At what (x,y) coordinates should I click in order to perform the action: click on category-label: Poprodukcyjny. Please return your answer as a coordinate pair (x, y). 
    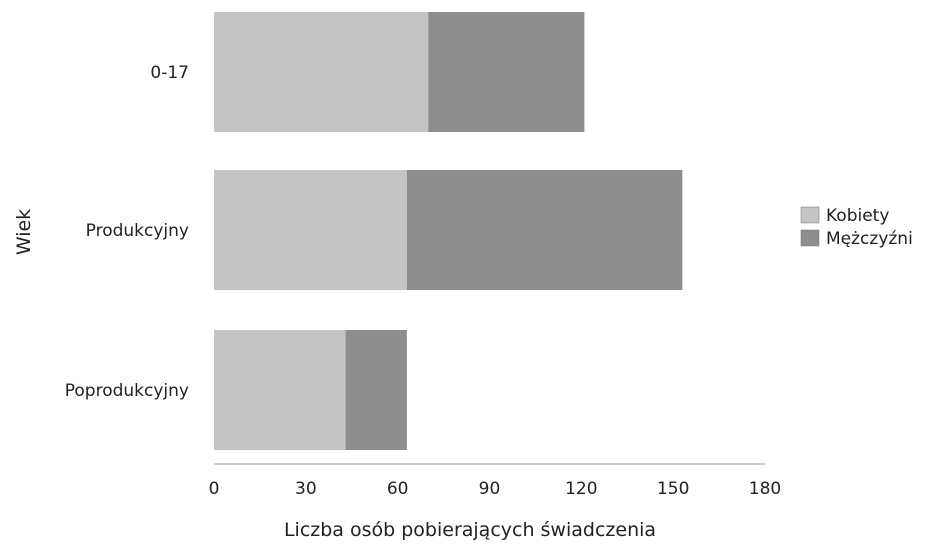
    Looking at the image, I should click on (127, 391).